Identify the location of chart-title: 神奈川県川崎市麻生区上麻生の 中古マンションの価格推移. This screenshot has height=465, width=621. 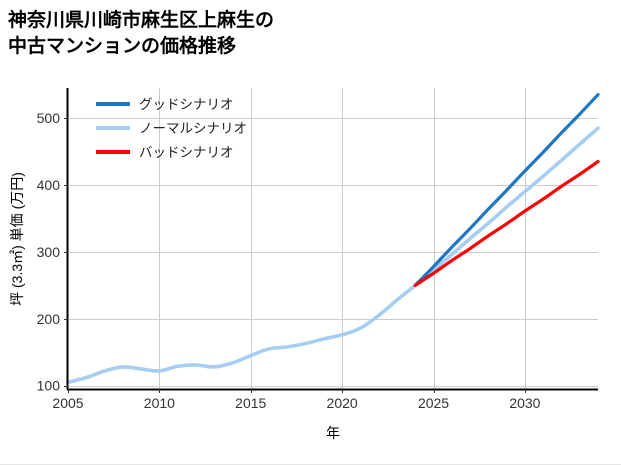
(141, 33).